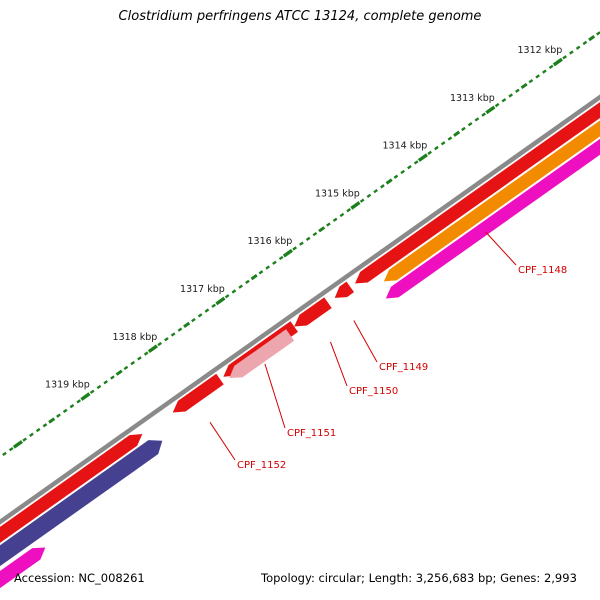 Image resolution: width=600 pixels, height=600 pixels. I want to click on scale-label: 1317 kbp, so click(202, 289).